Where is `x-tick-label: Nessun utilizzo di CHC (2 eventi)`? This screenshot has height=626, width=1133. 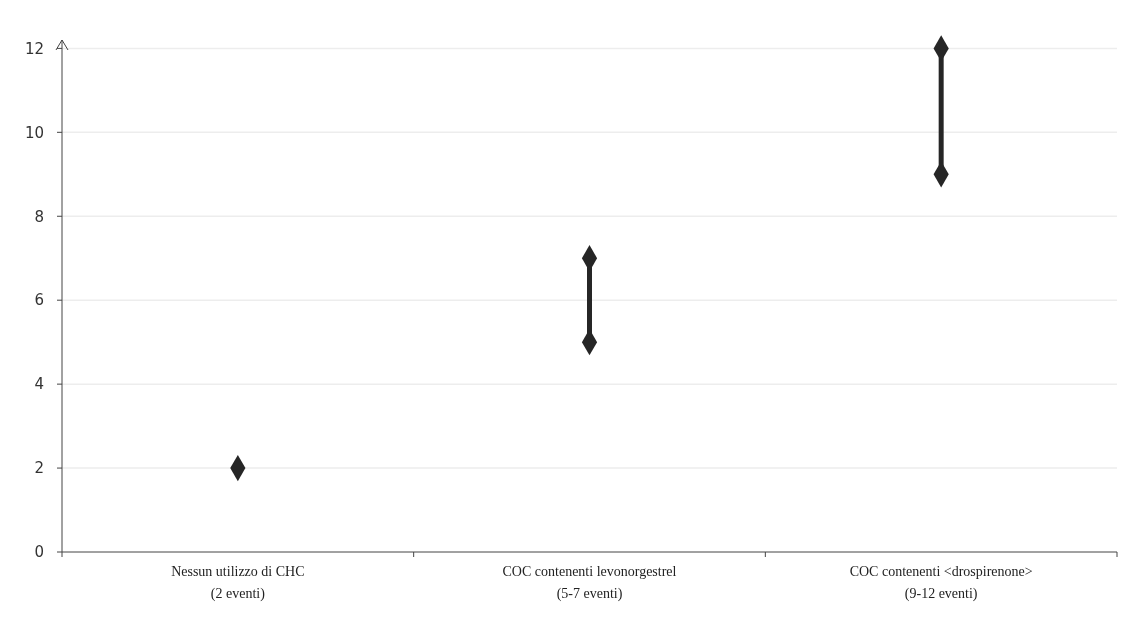 x-tick-label: Nessun utilizzo di CHC (2 eventi) is located at coordinates (238, 583).